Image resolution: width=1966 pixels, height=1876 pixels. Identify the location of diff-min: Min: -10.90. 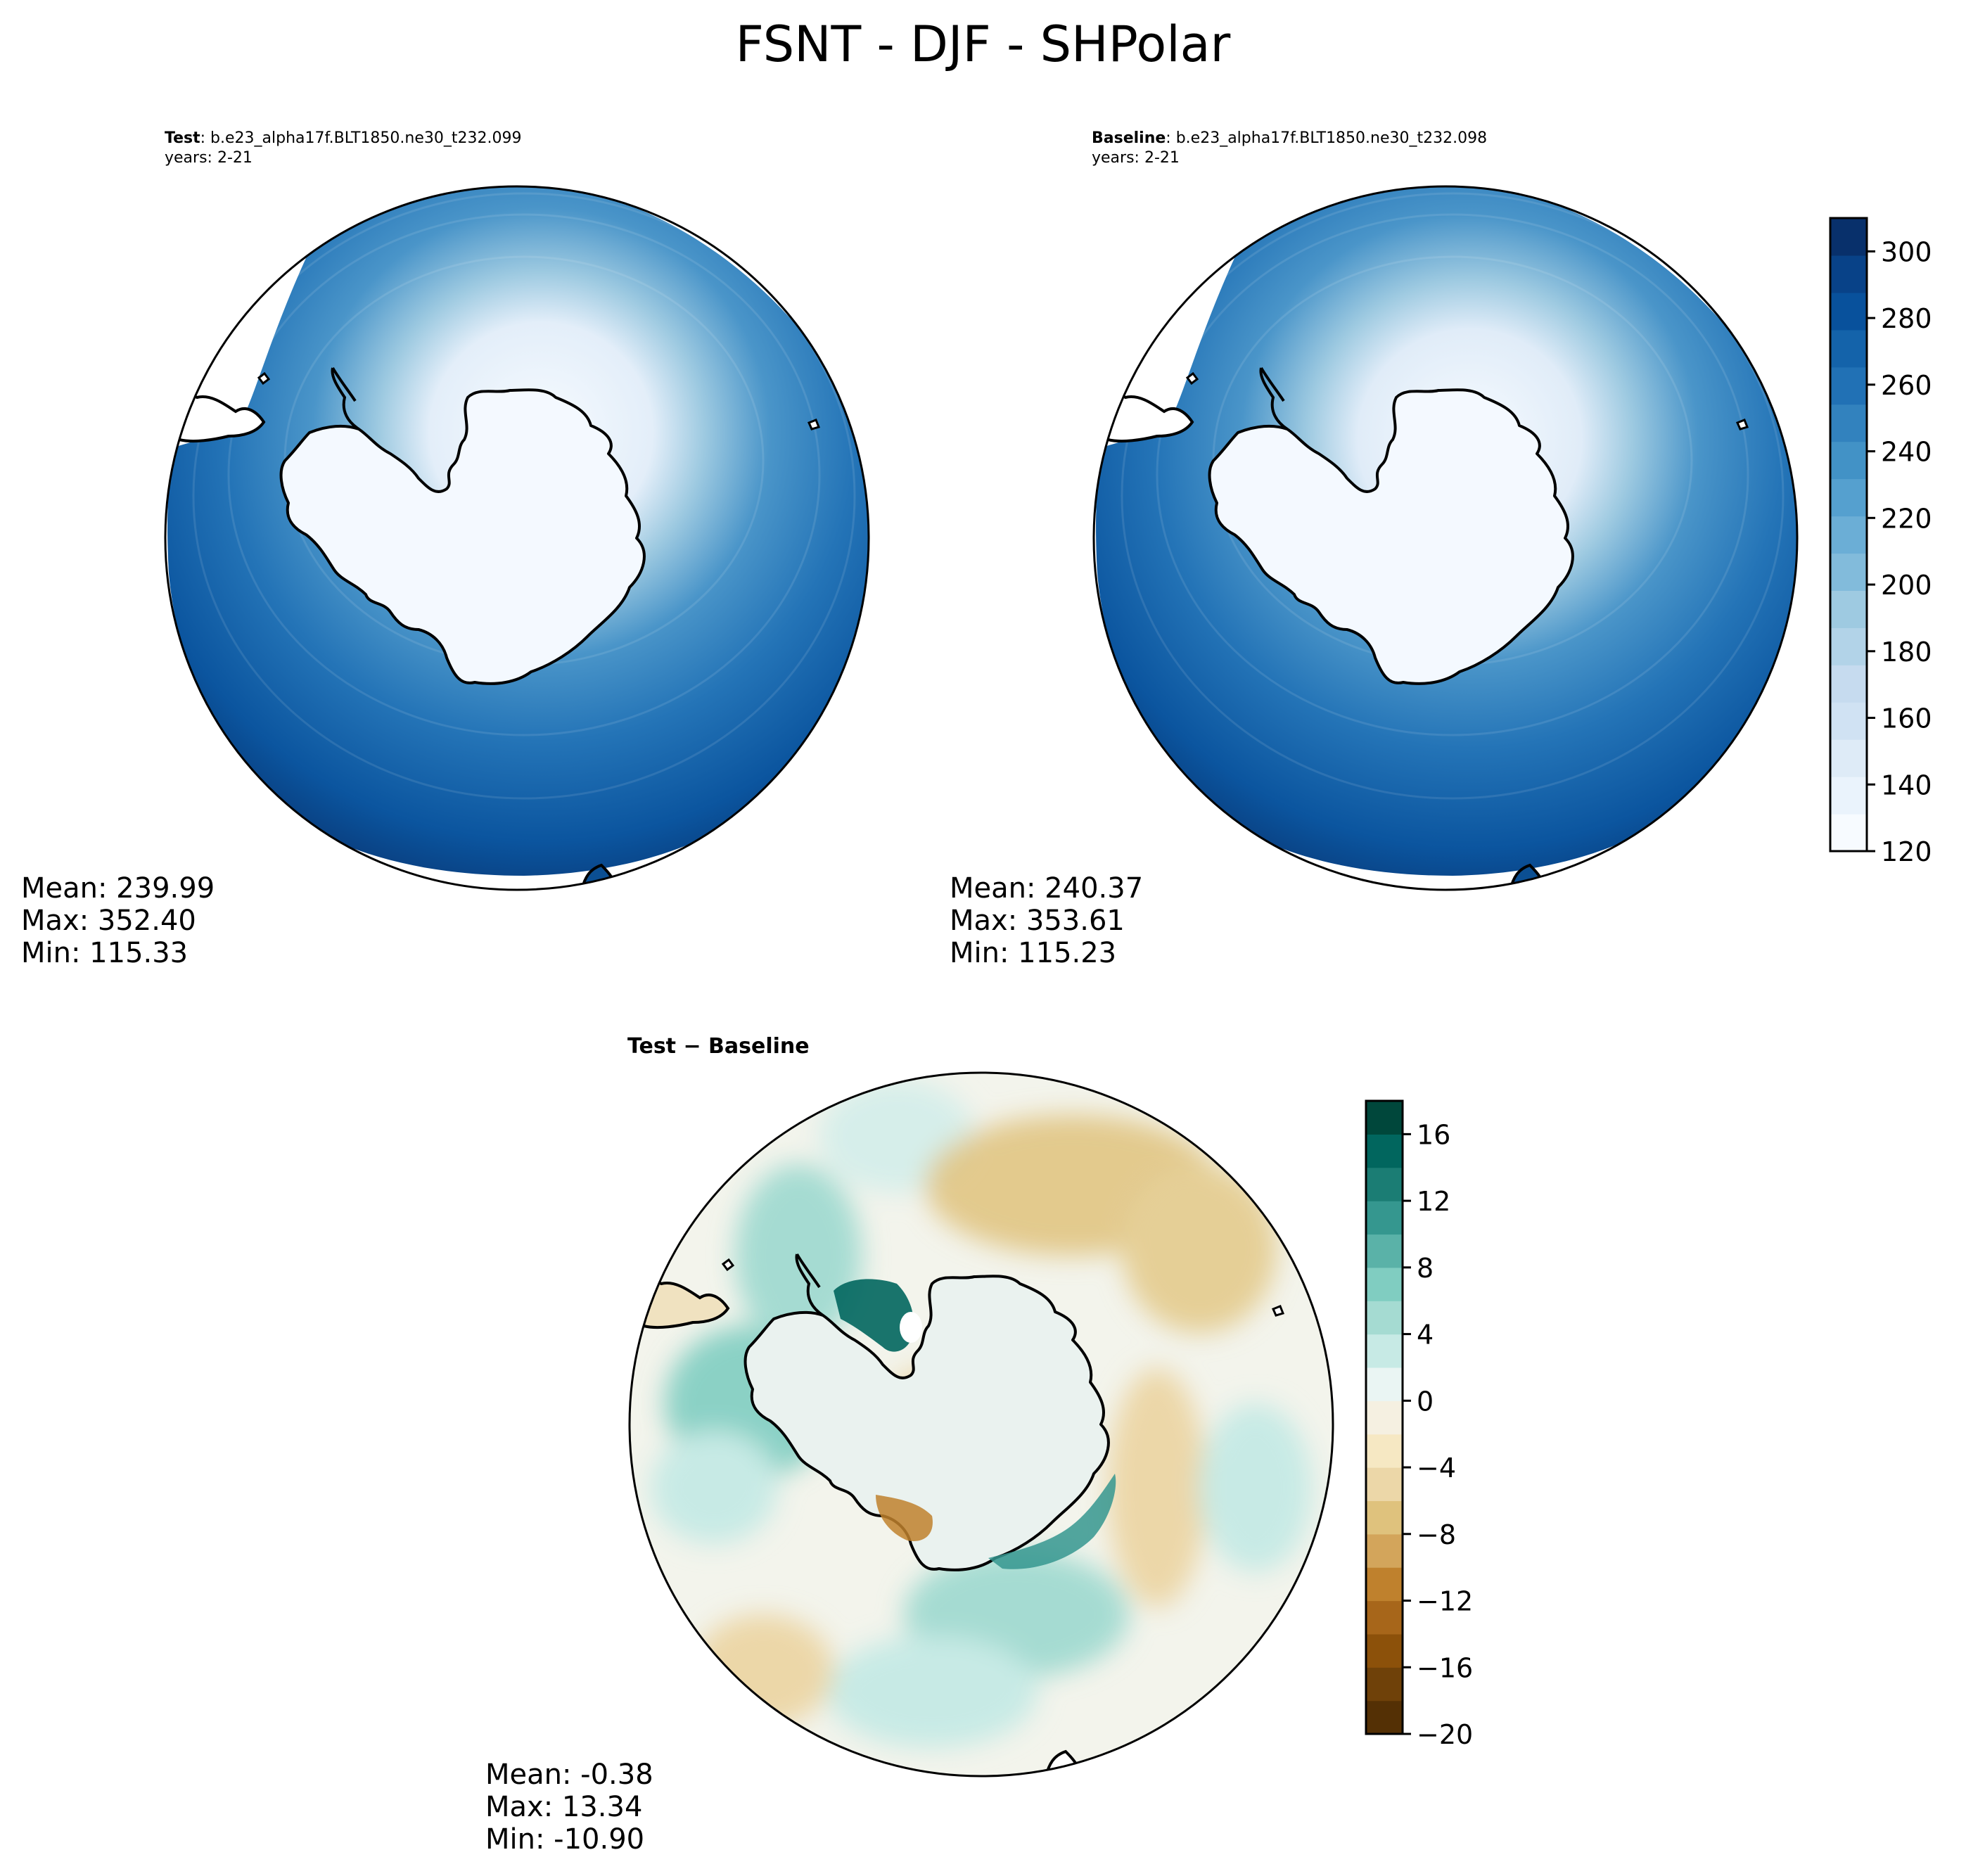
(565, 1840).